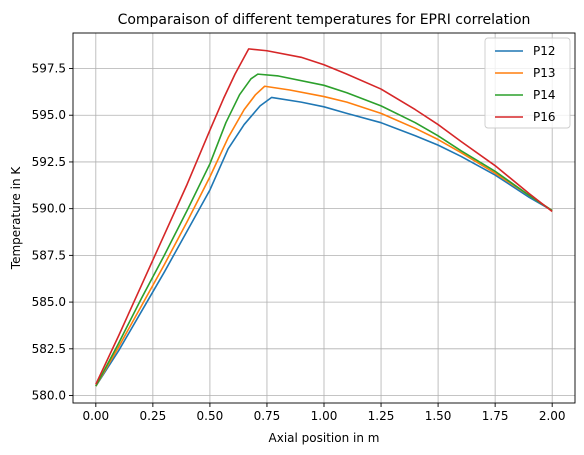 This screenshot has height=455, width=584. What do you see at coordinates (438, 416) in the screenshot?
I see `x-tick-label: 1.50` at bounding box center [438, 416].